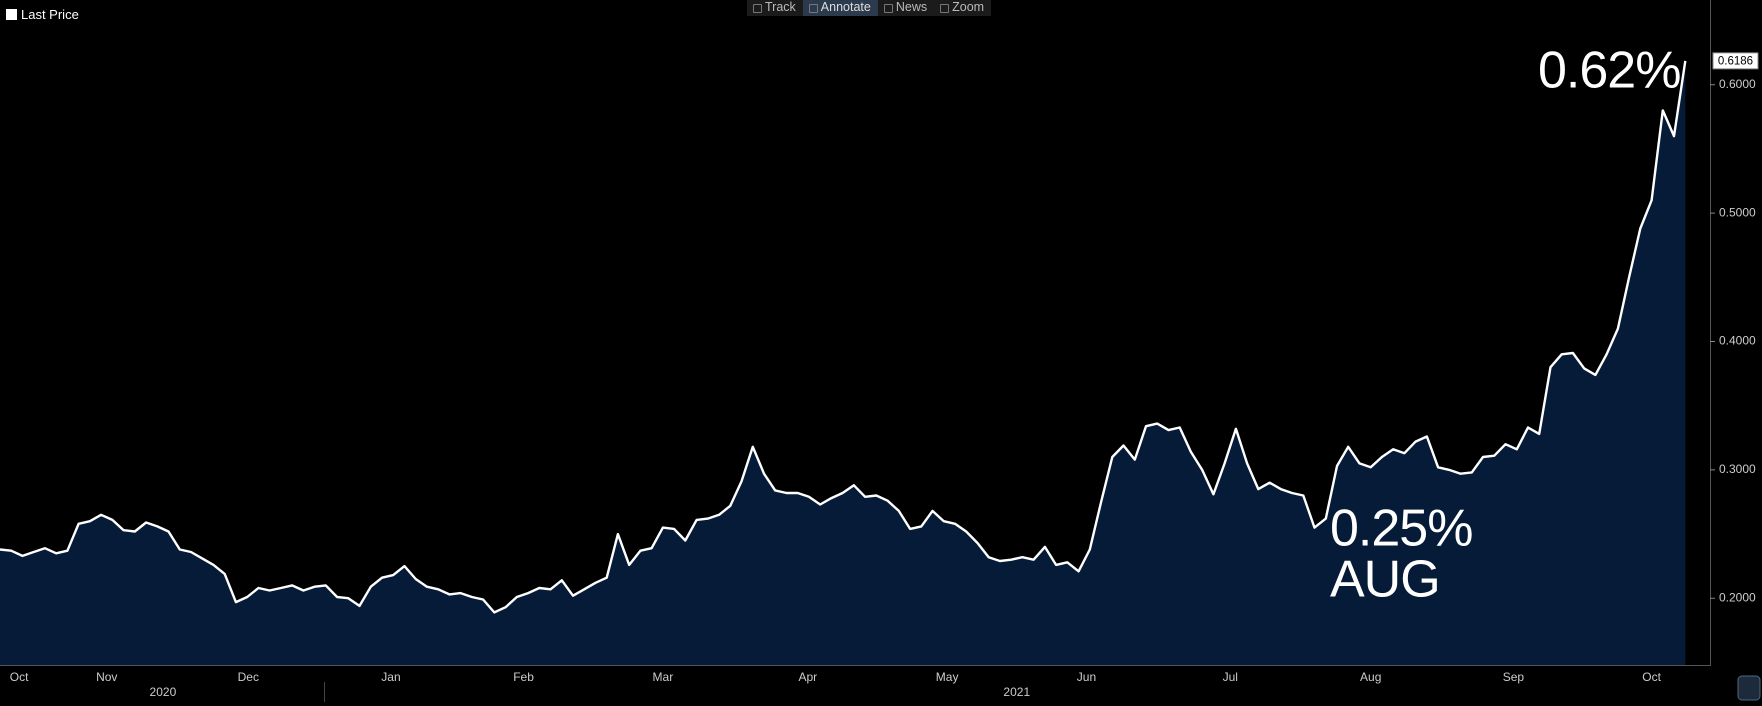  I want to click on legend-label: Last Price, so click(50, 14).